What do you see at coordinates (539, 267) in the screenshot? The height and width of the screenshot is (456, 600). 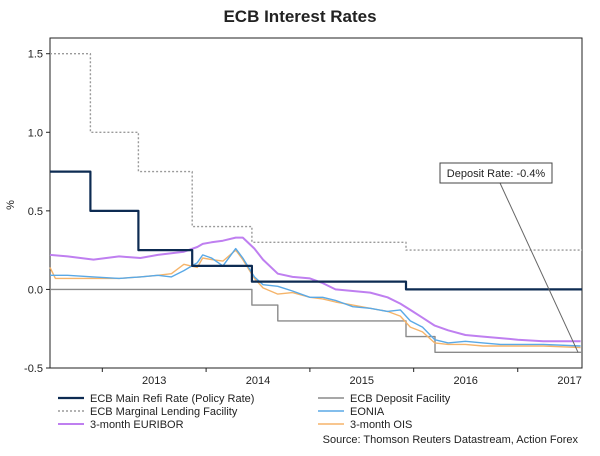 I see `annotation-leader-line` at bounding box center [539, 267].